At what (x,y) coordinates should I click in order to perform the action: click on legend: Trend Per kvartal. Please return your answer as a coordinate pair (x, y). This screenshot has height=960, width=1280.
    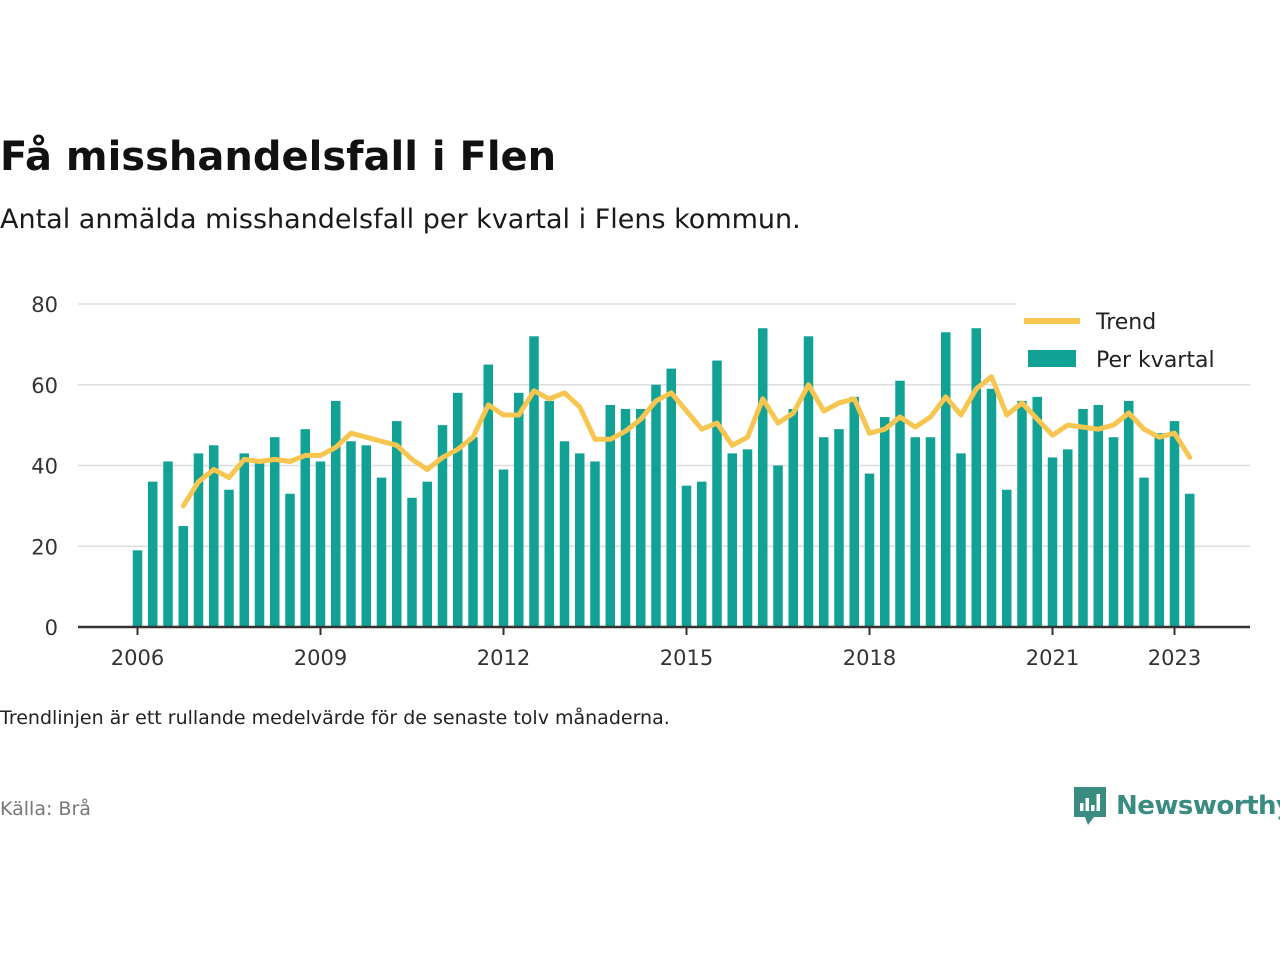
    Looking at the image, I should click on (1133, 341).